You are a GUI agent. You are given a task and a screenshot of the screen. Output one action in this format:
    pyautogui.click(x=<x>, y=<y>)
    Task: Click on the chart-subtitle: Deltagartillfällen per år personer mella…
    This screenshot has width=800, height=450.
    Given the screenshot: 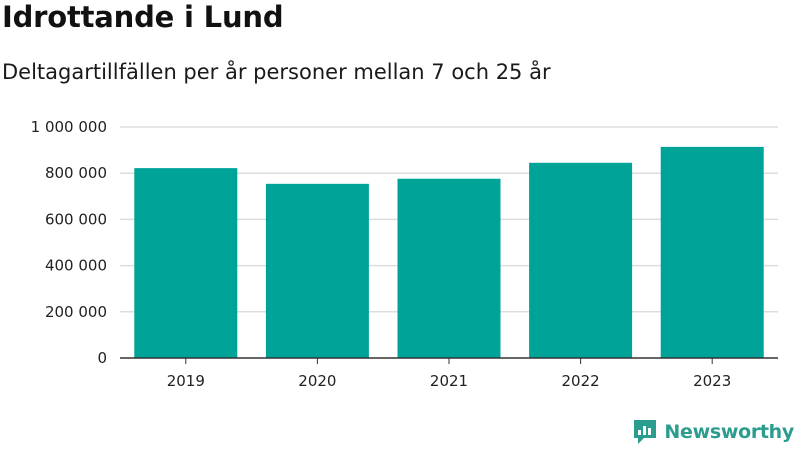 What is the action you would take?
    pyautogui.click(x=276, y=72)
    